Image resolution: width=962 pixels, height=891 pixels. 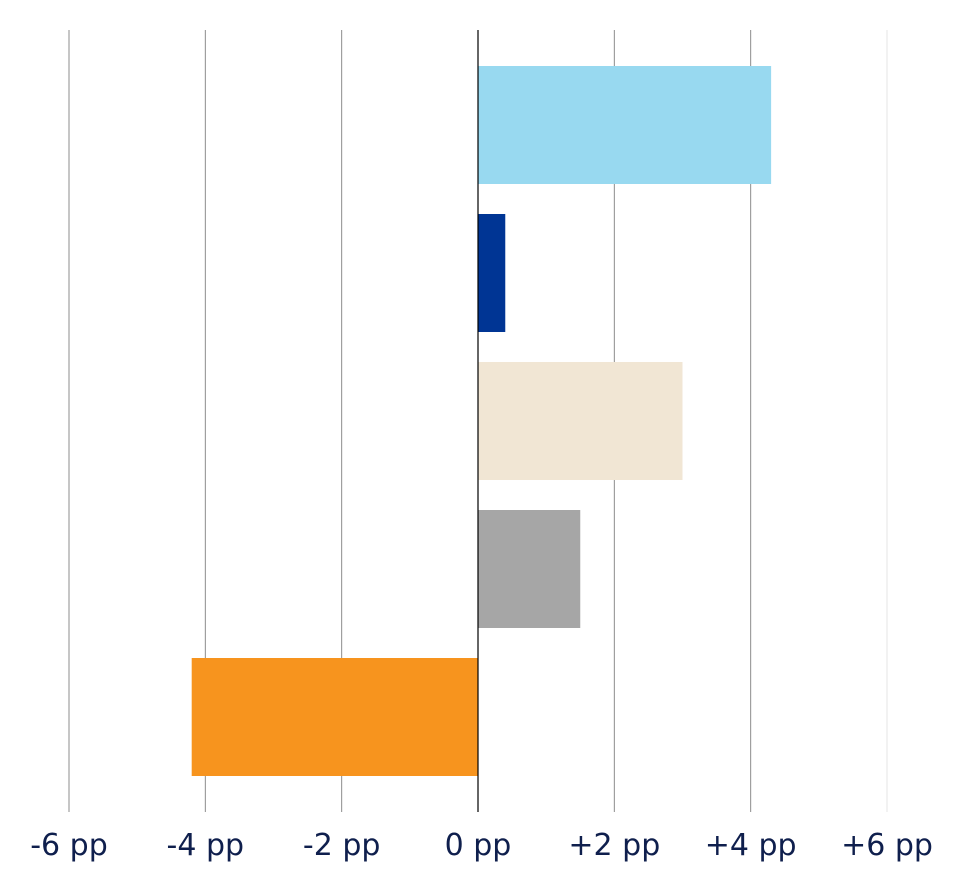 What do you see at coordinates (342, 845) in the screenshot?
I see `x-tick-label: -2 pp` at bounding box center [342, 845].